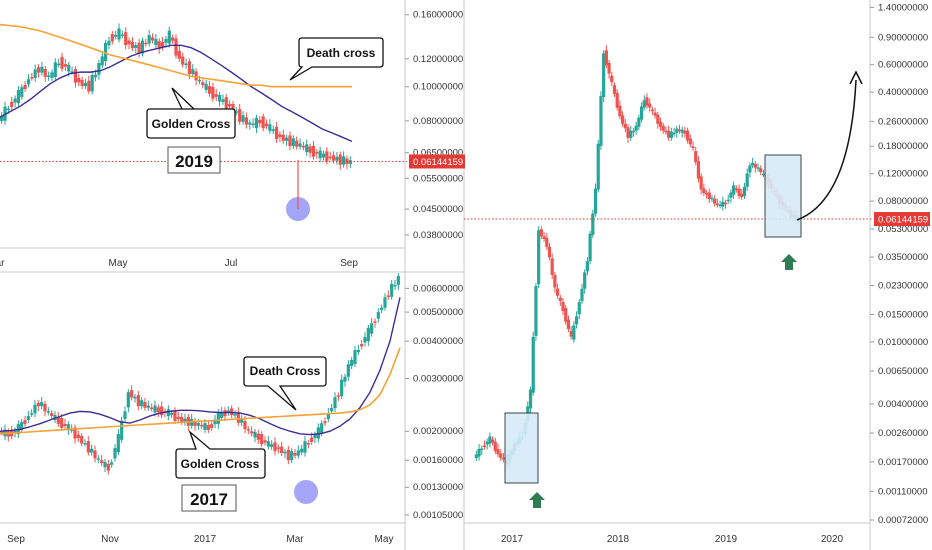  What do you see at coordinates (512, 539) in the screenshot?
I see `x-tick-label: 2017` at bounding box center [512, 539].